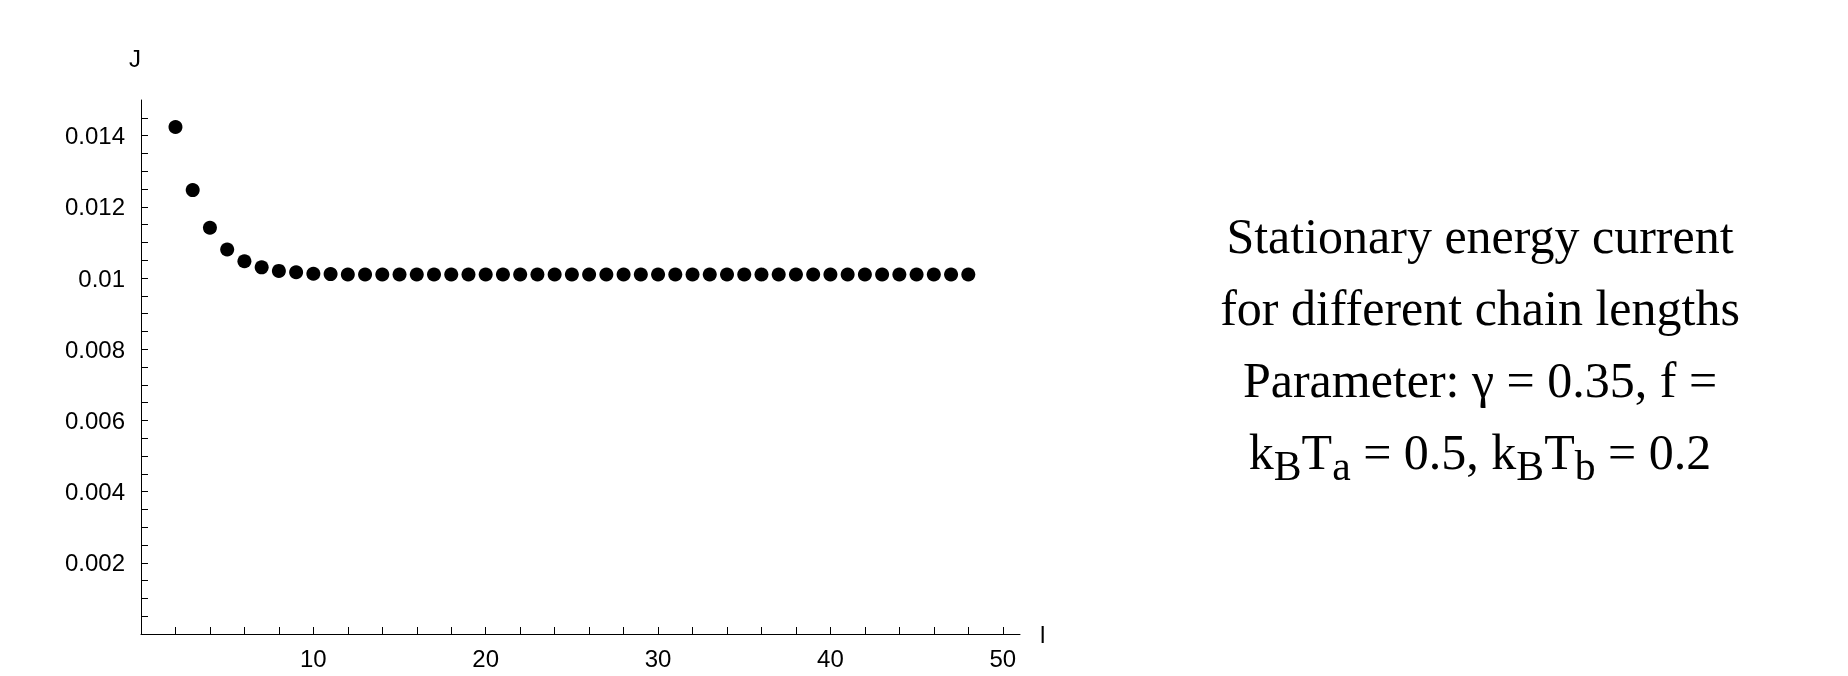 The width and height of the screenshot is (1848, 676). Describe the element at coordinates (1480, 308) in the screenshot. I see `text: for different chain lengths` at that location.